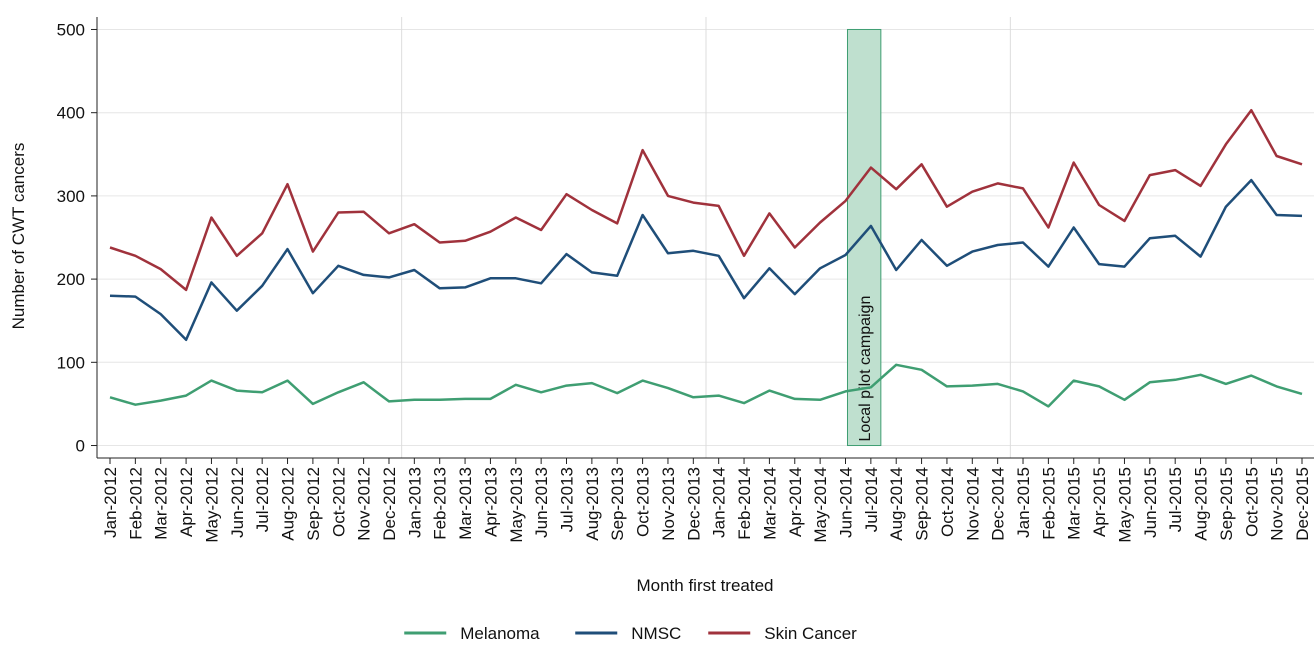 The width and height of the screenshot is (1314, 655). What do you see at coordinates (338, 502) in the screenshot?
I see `x-tick-label: Oct-2012` at bounding box center [338, 502].